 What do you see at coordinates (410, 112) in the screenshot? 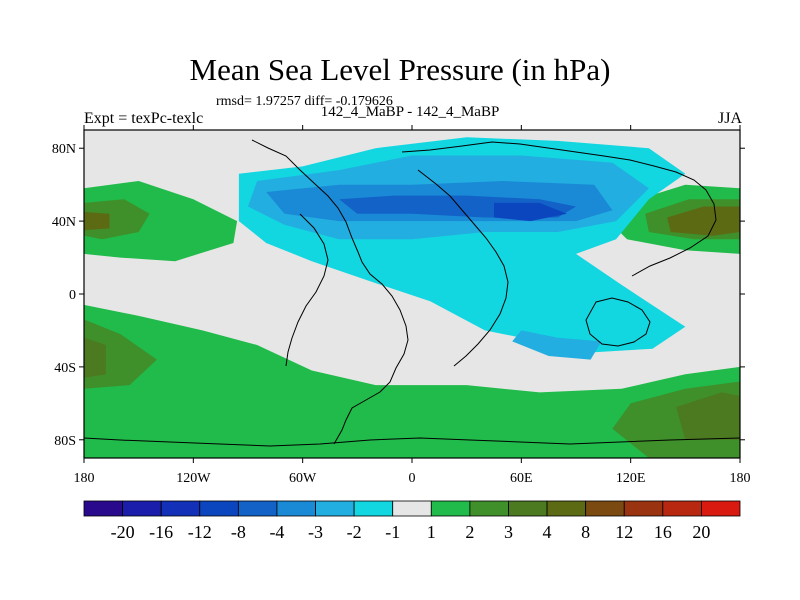
I see `comparison-label: 142_4_MaBP - 142_4_MaBP` at bounding box center [410, 112].